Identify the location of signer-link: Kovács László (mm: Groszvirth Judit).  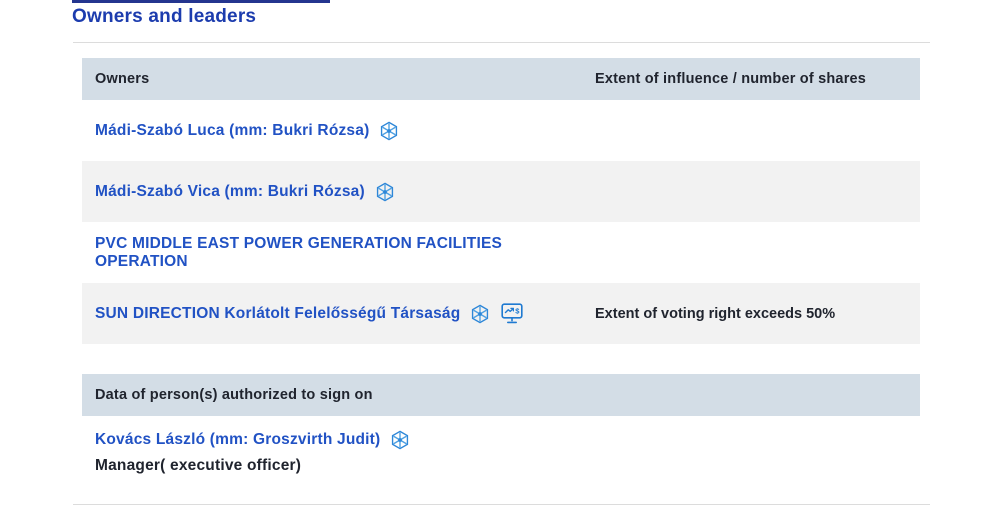
(238, 439).